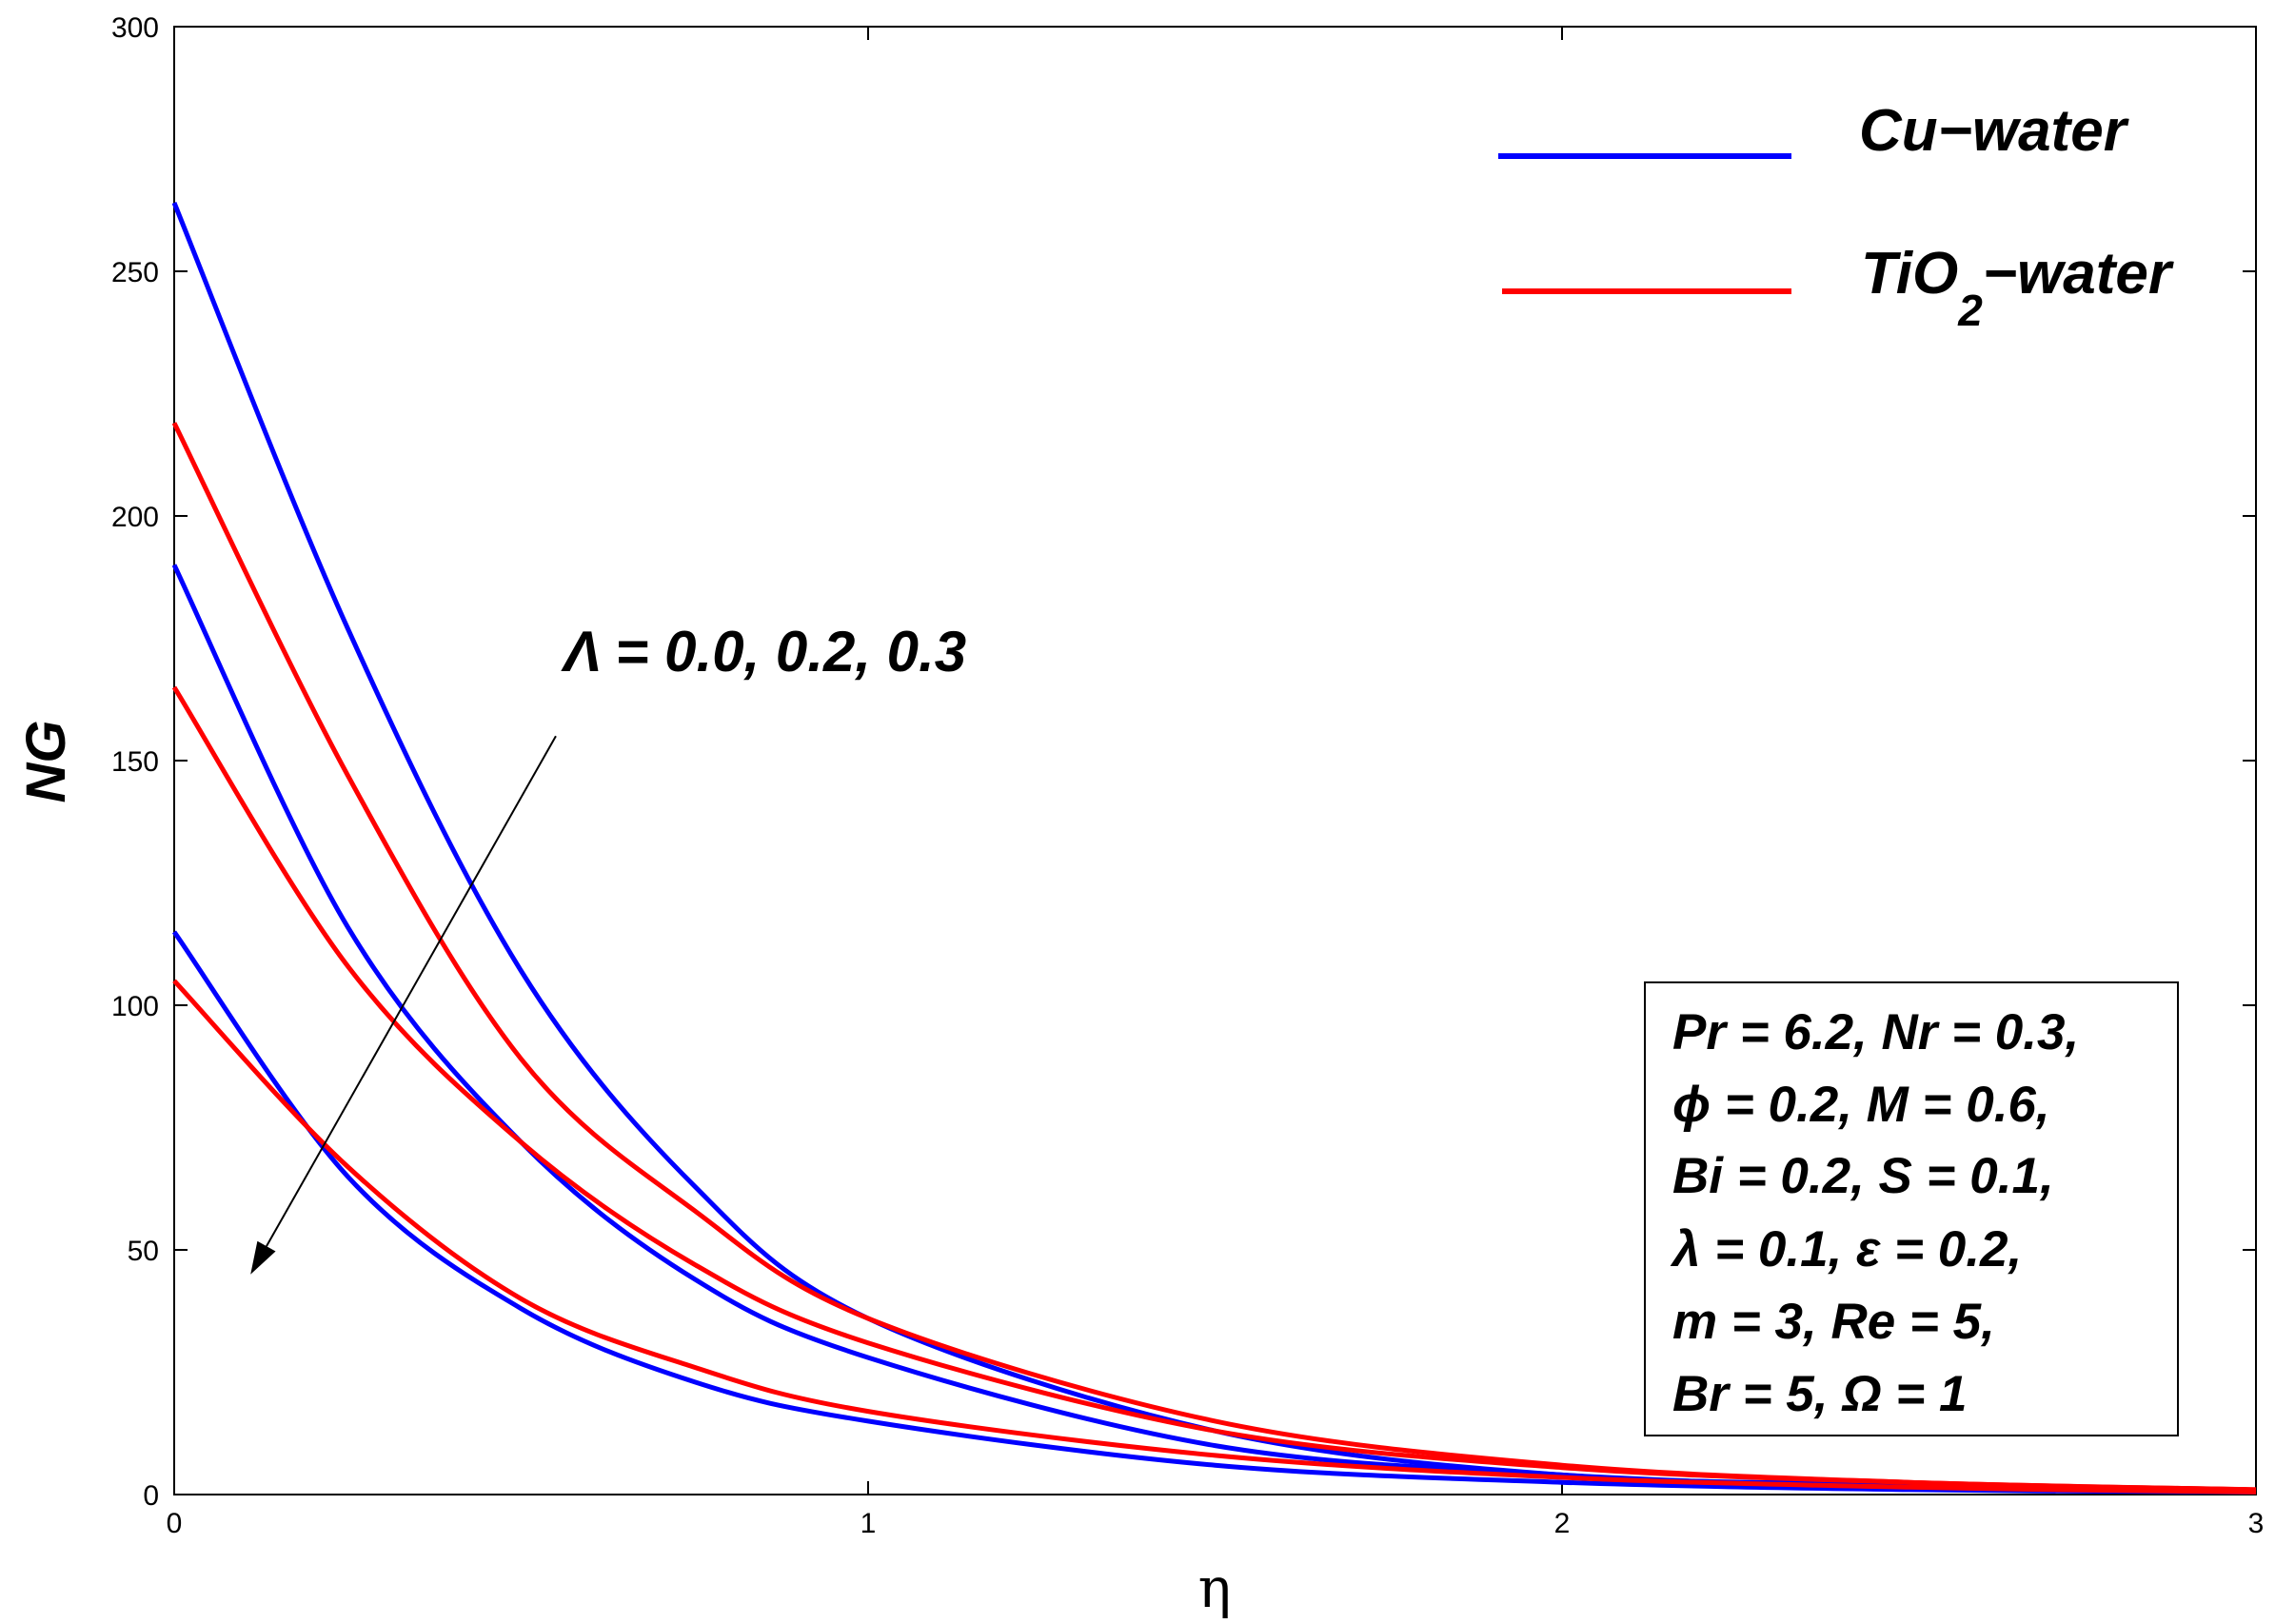 This screenshot has width=2275, height=1624. What do you see at coordinates (263, 1257) in the screenshot?
I see `arrow-head` at bounding box center [263, 1257].